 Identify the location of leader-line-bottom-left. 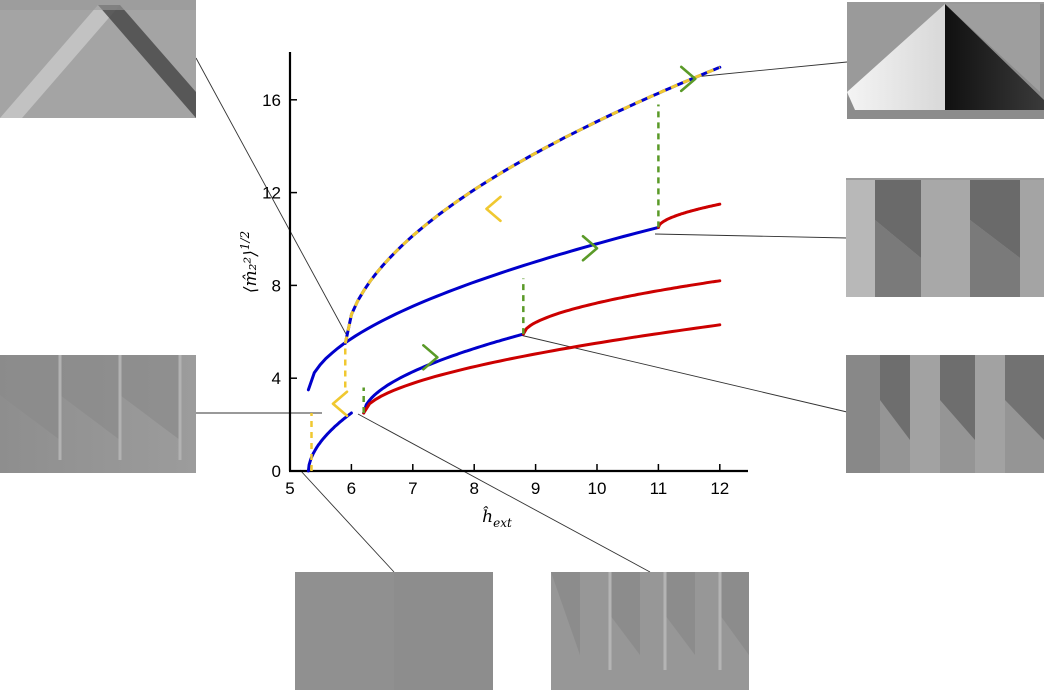
(347, 521).